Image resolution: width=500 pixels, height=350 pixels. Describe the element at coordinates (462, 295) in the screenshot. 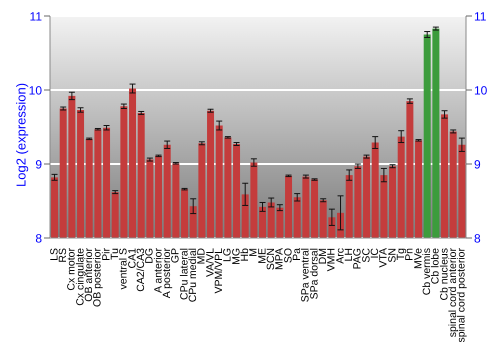

I see `x-tick-label: spinal cord posterior` at that location.